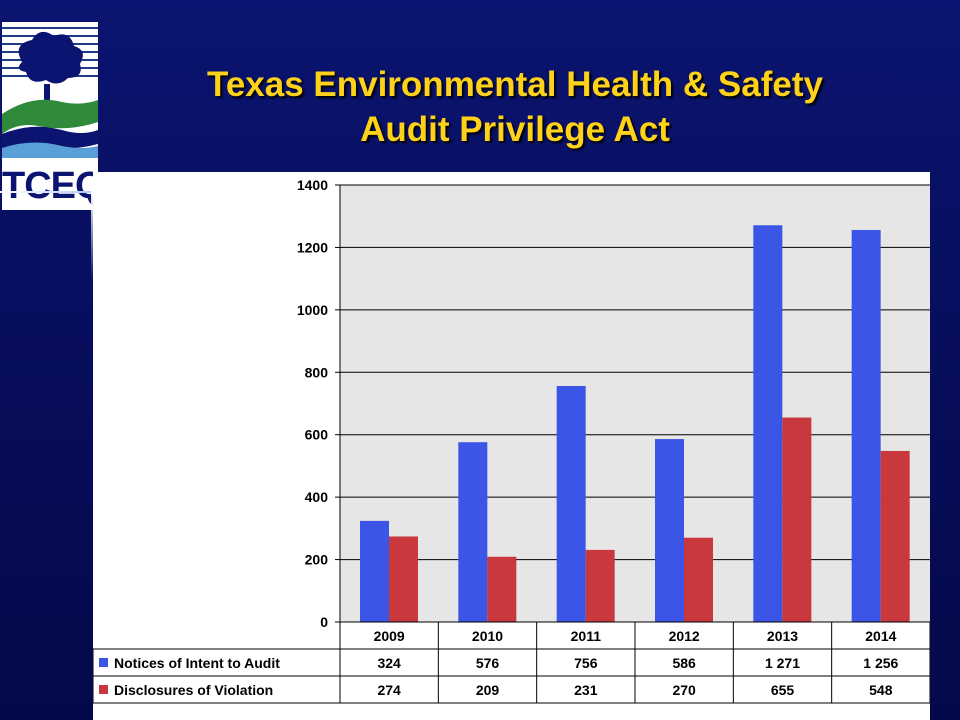 This screenshot has height=720, width=960. I want to click on bar-notices-2010, so click(473, 532).